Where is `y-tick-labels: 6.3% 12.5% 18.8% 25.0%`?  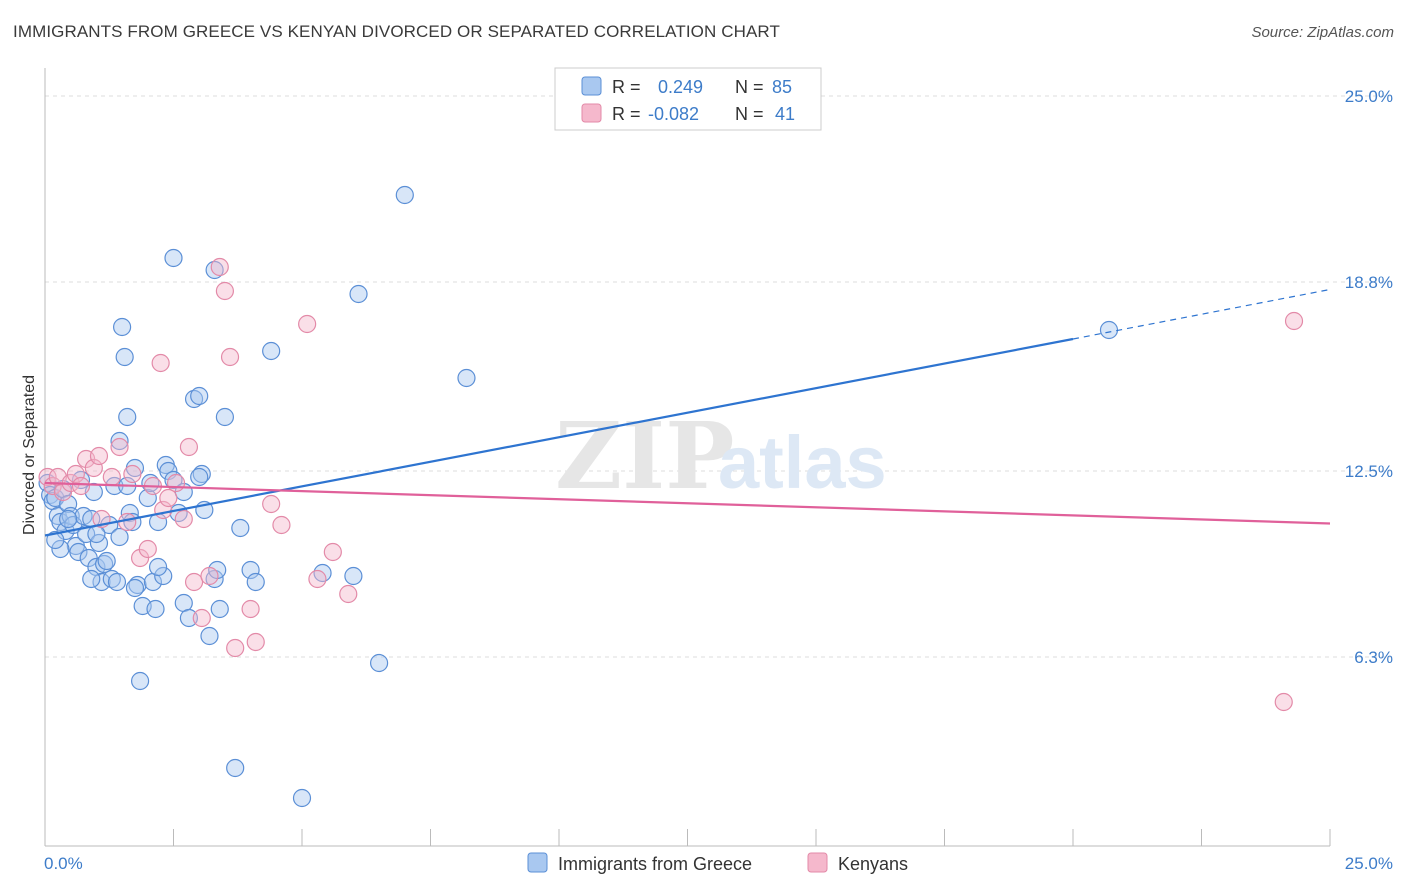 y-tick-labels: 6.3% 12.5% 18.8% 25.0% is located at coordinates (1369, 377).